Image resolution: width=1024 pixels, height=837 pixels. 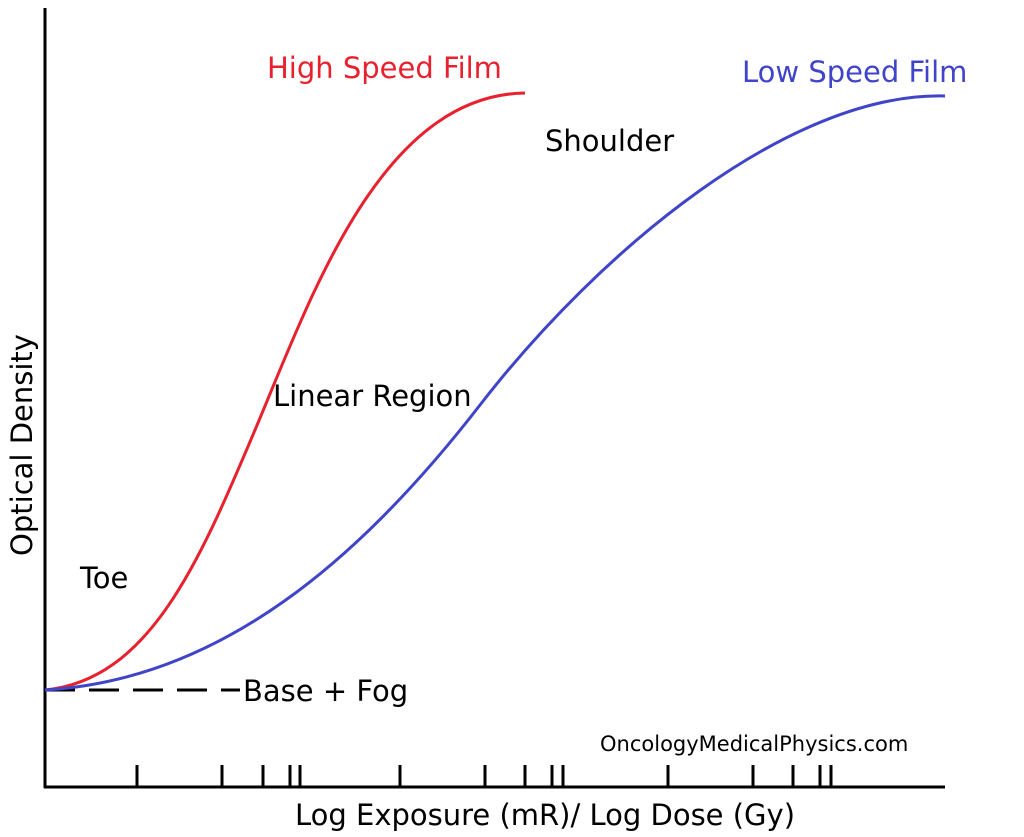 I want to click on high-speed-label: High Speed Film, so click(x=384, y=68).